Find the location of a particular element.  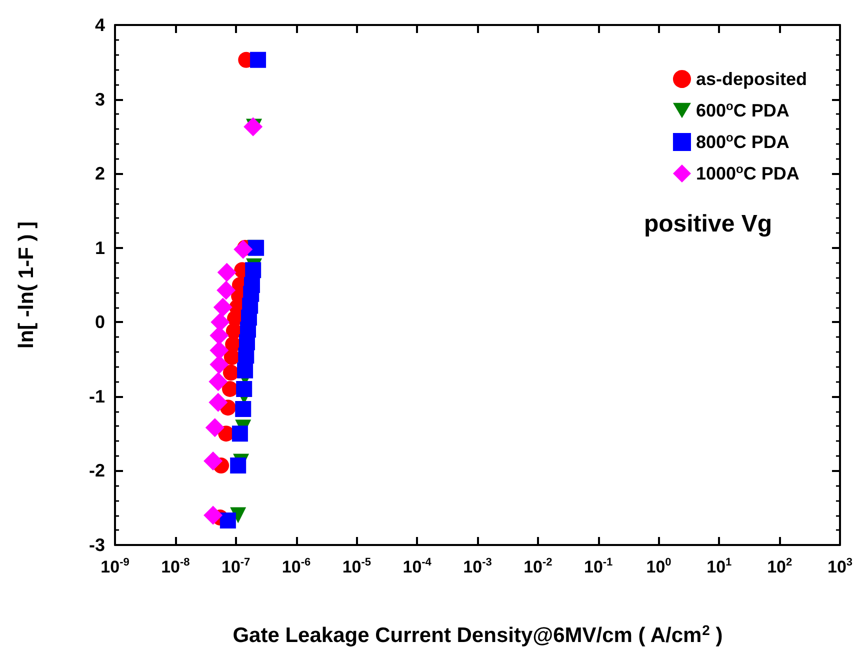

legend-label: as-deposited is located at coordinates (752, 79).